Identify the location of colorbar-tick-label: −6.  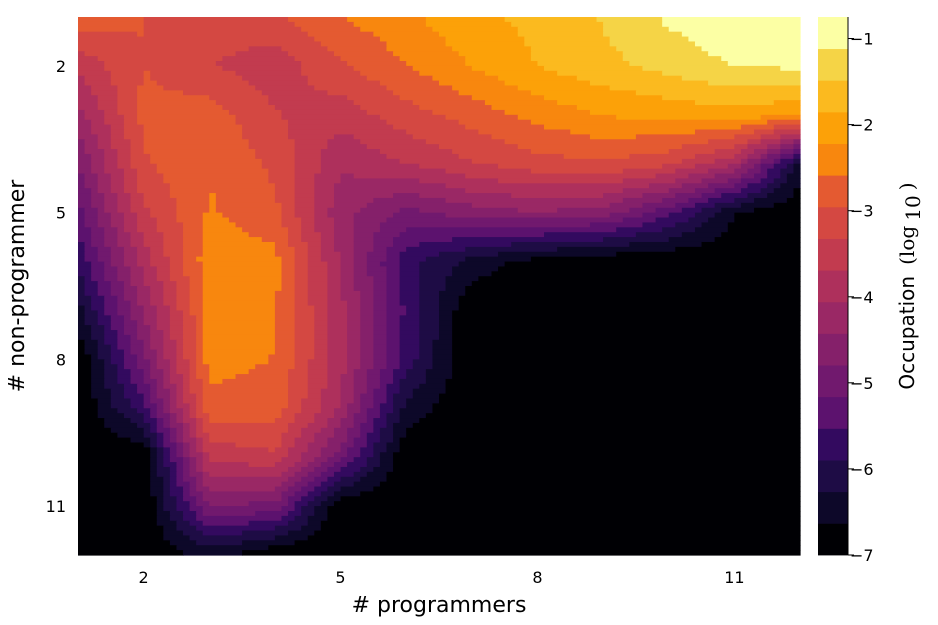
(862, 469).